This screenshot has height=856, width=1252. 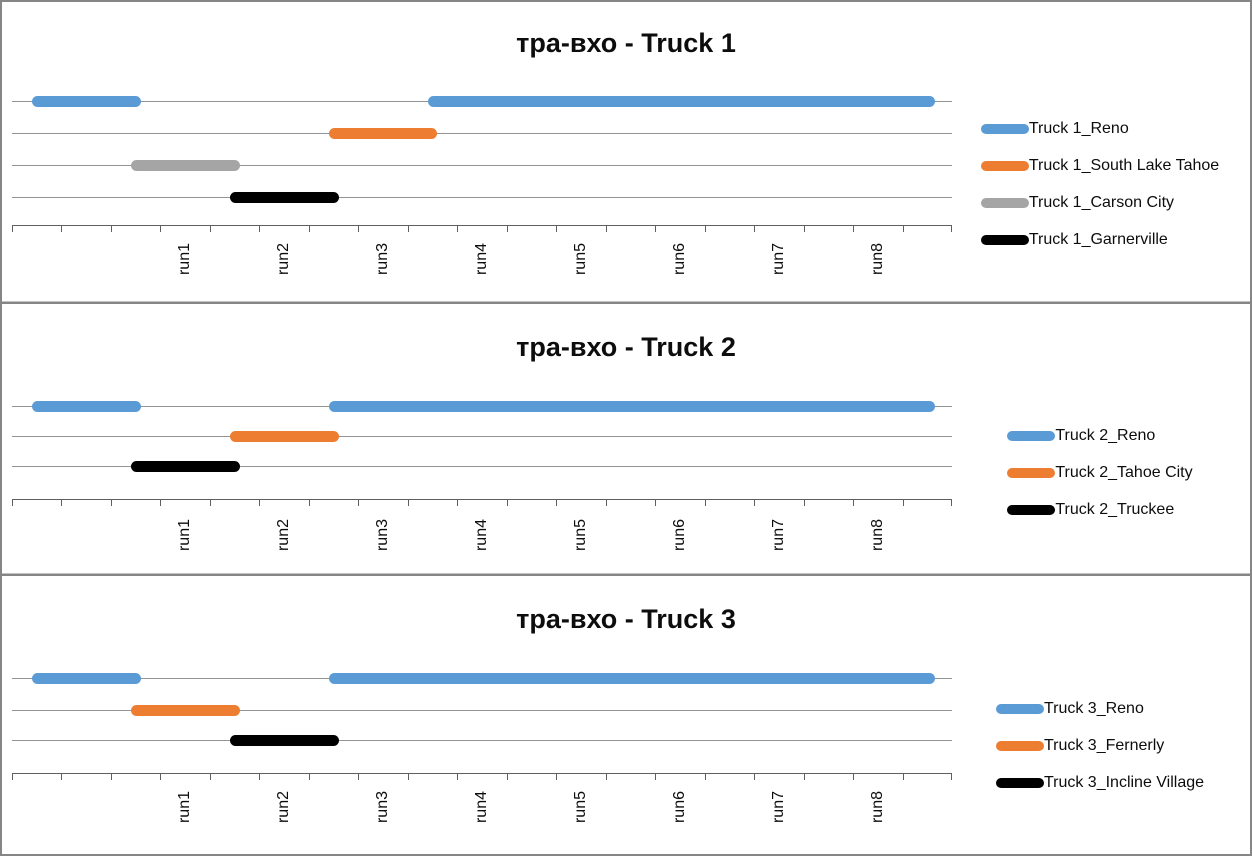 What do you see at coordinates (185, 807) in the screenshot?
I see `x-axis-label-run1: run1` at bounding box center [185, 807].